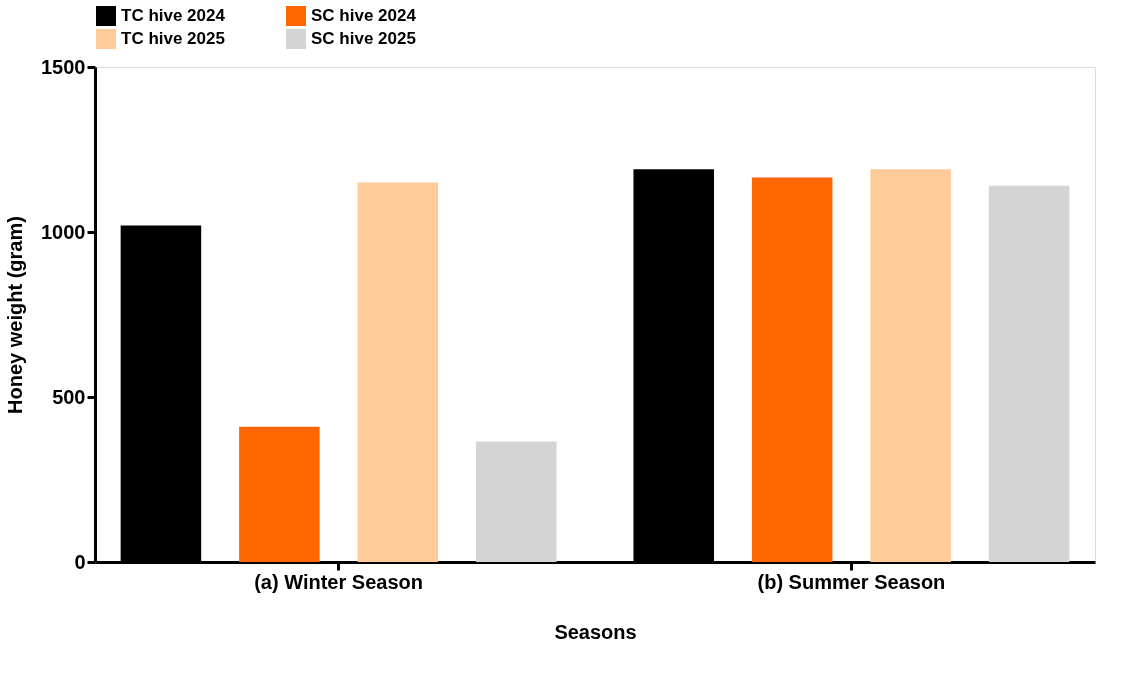 This screenshot has width=1141, height=673. What do you see at coordinates (173, 15) in the screenshot?
I see `legend-label: TC hive 2024` at bounding box center [173, 15].